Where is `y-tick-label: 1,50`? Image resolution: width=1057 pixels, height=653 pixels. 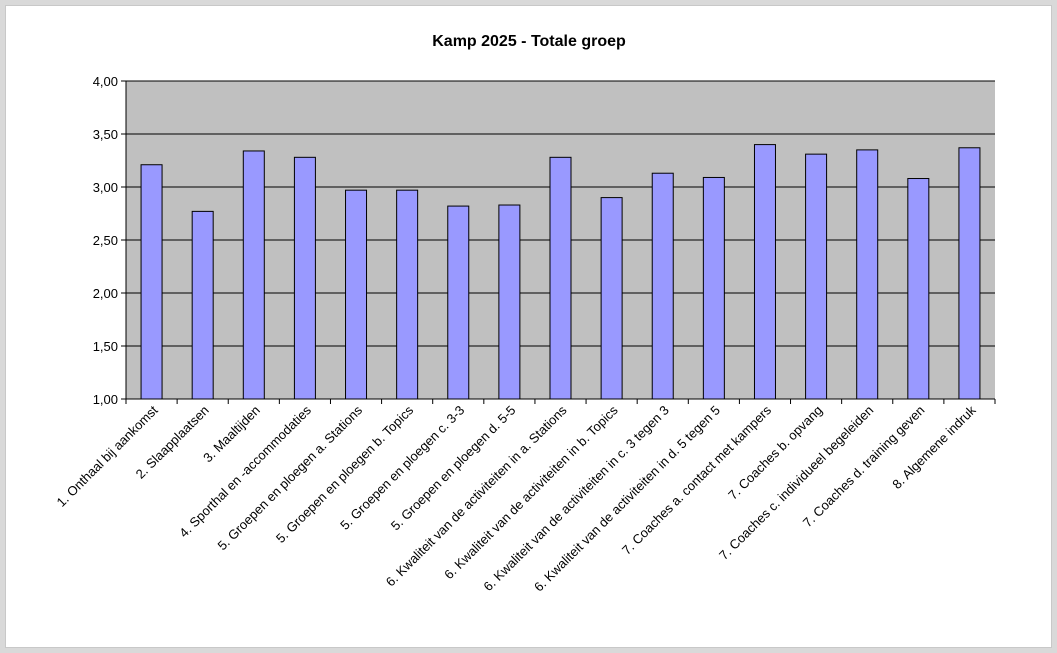 y-tick-label: 1,50 is located at coordinates (105, 346).